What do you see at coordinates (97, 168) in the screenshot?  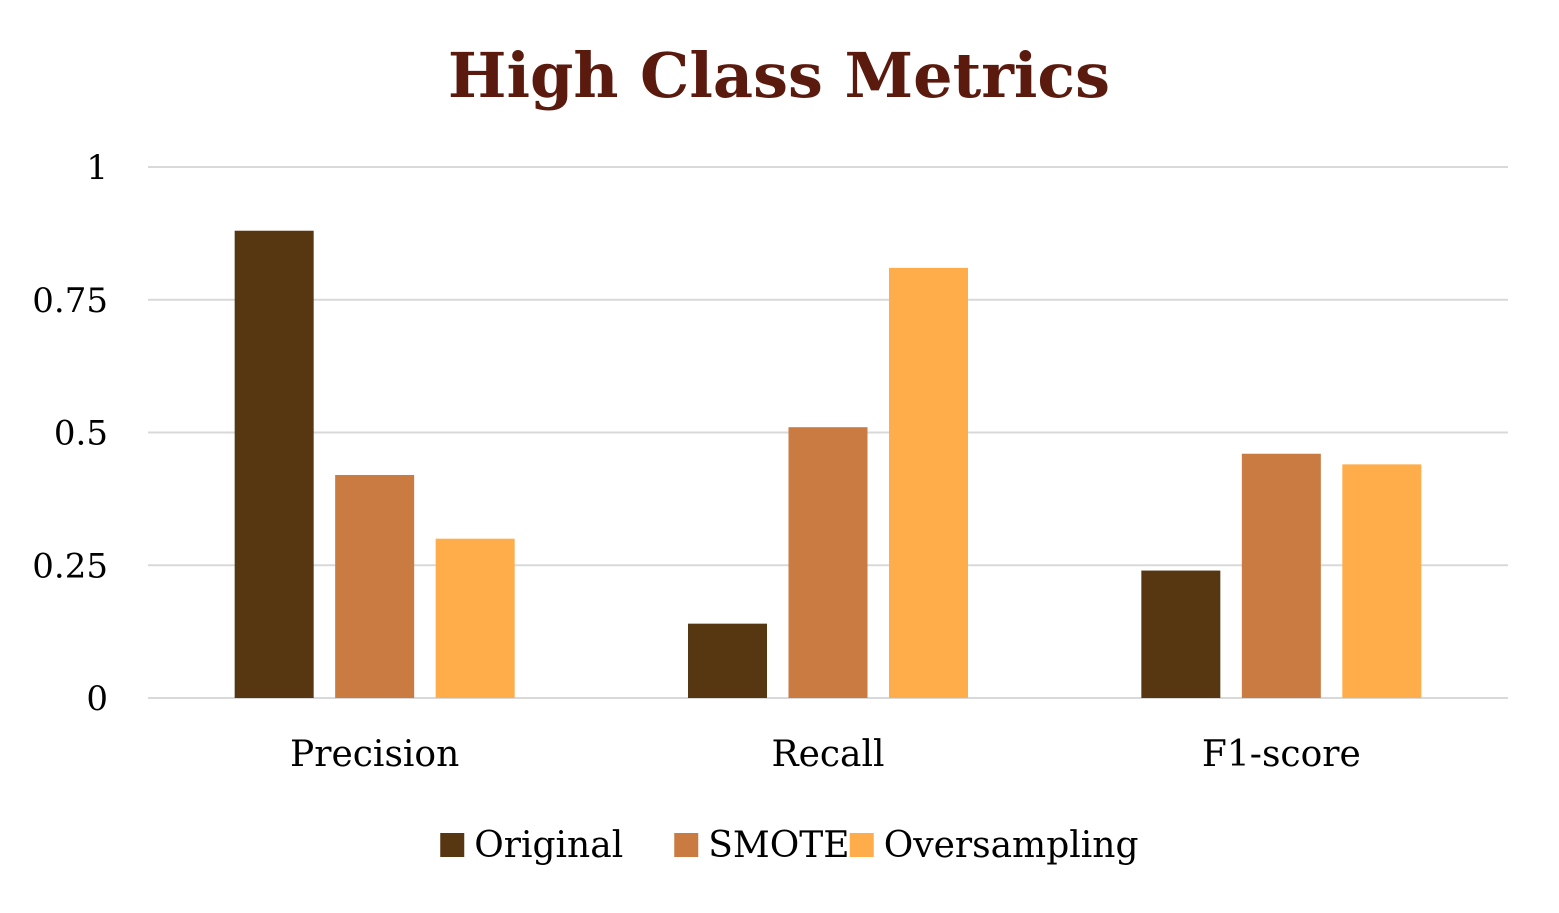 I see `y-tick-label: 1` at bounding box center [97, 168].